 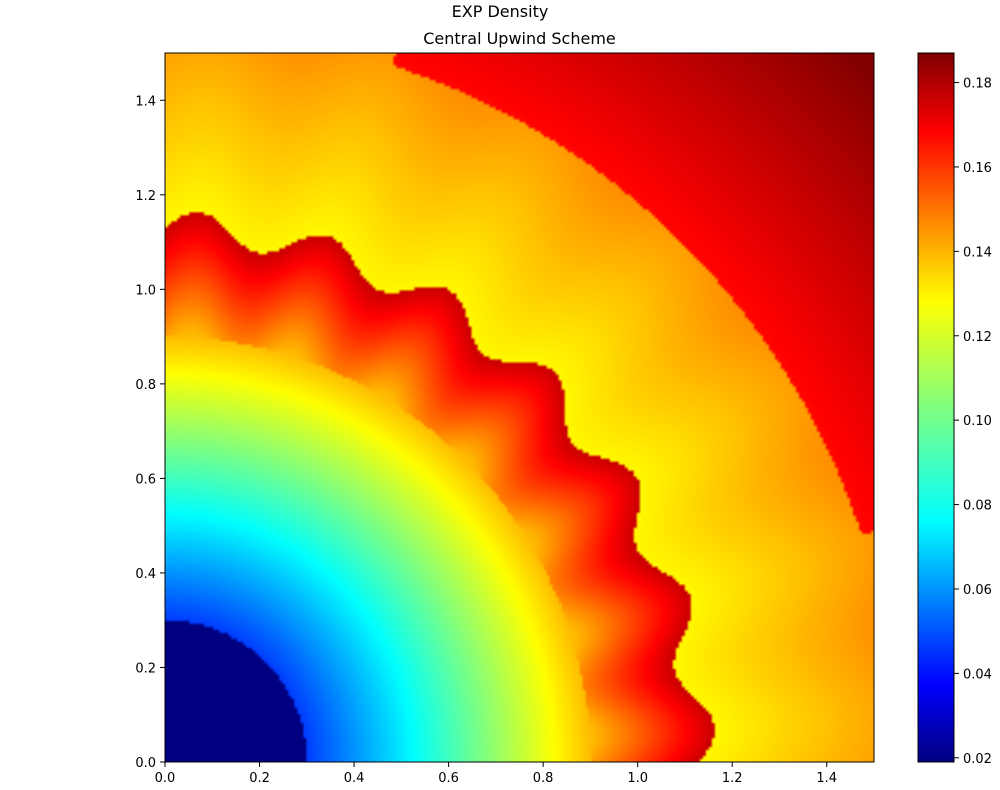 What do you see at coordinates (977, 674) in the screenshot?
I see `colorbar-tick-label: 0.04` at bounding box center [977, 674].